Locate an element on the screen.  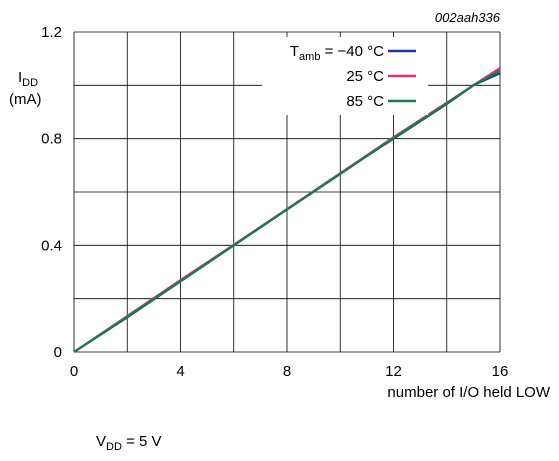
y-axis-label-sub: DD is located at coordinates (30, 83).